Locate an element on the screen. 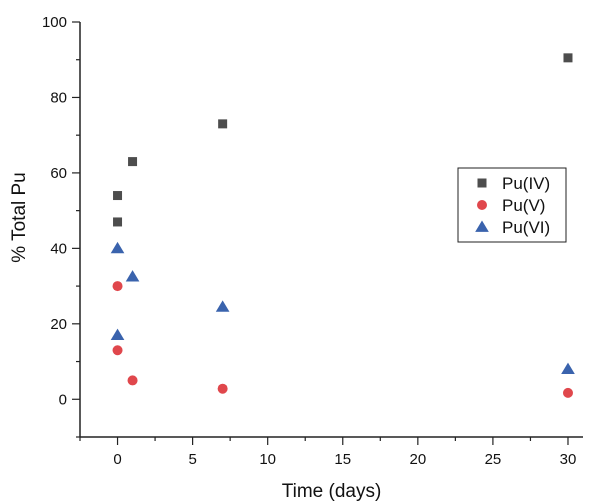 This screenshot has width=590, height=502. y-tick-label: 100 is located at coordinates (54, 22).